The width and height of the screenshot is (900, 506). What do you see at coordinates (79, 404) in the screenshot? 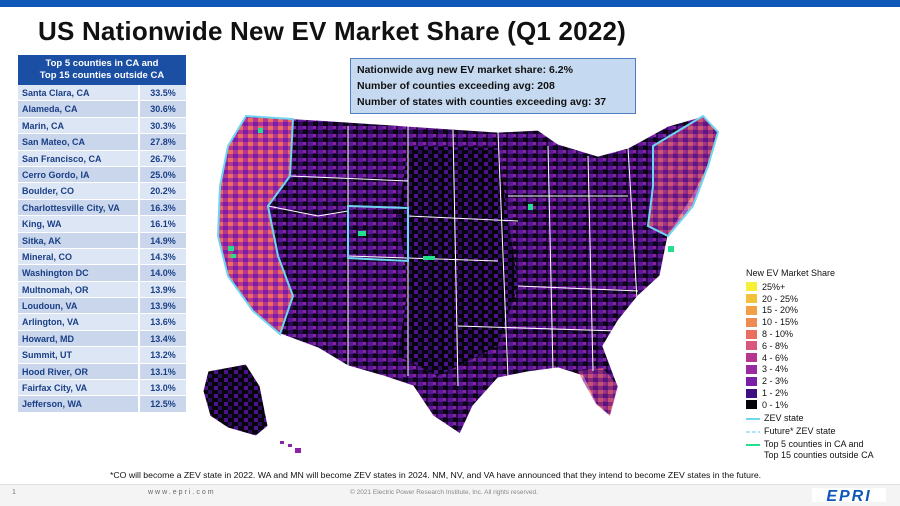
I see `county-name: Jefferson, WA` at bounding box center [79, 404].